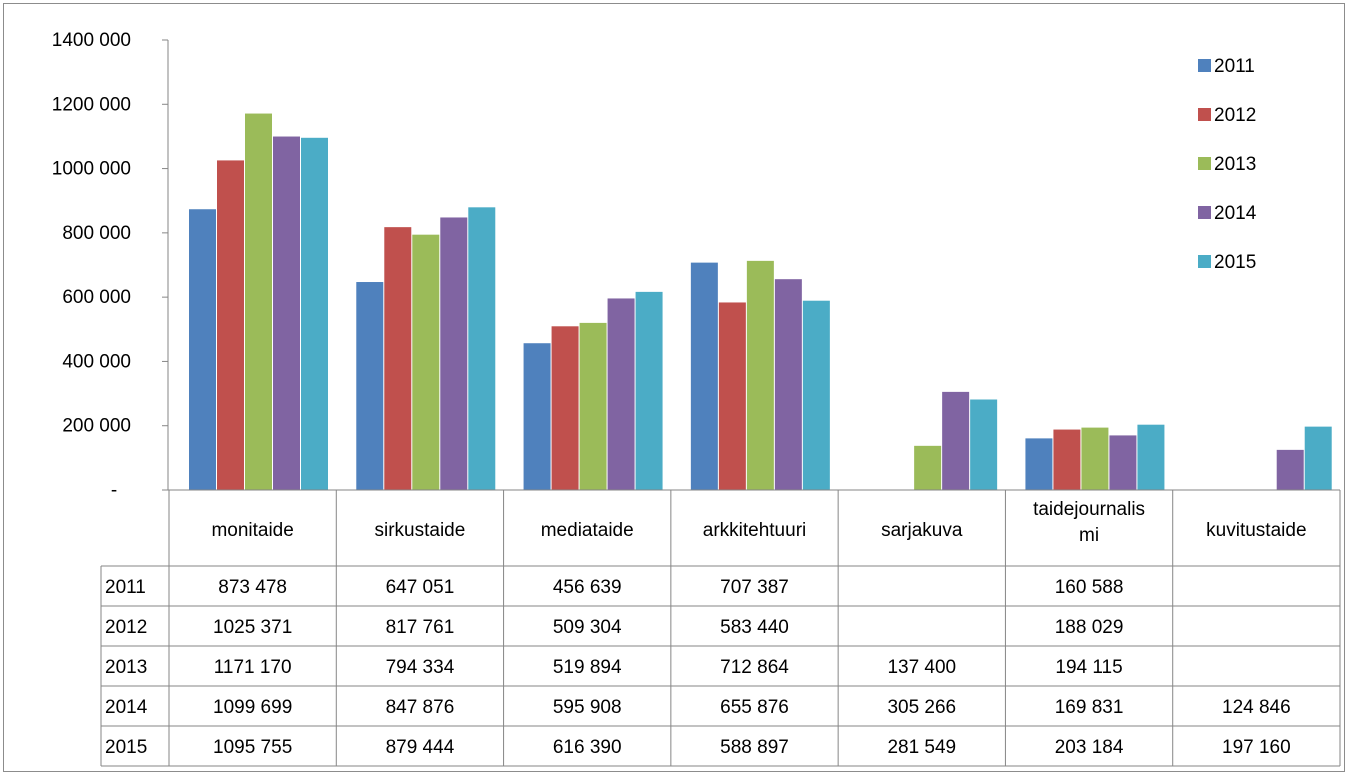 Image resolution: width=1349 pixels, height=776 pixels. What do you see at coordinates (760, 375) in the screenshot?
I see `bar-2013-arkkitehtuuri` at bounding box center [760, 375].